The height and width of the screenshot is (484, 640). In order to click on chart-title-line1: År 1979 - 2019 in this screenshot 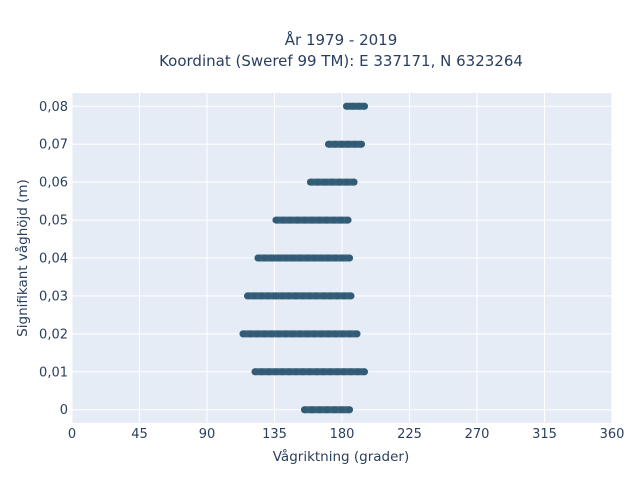, I will do `click(341, 39)`.